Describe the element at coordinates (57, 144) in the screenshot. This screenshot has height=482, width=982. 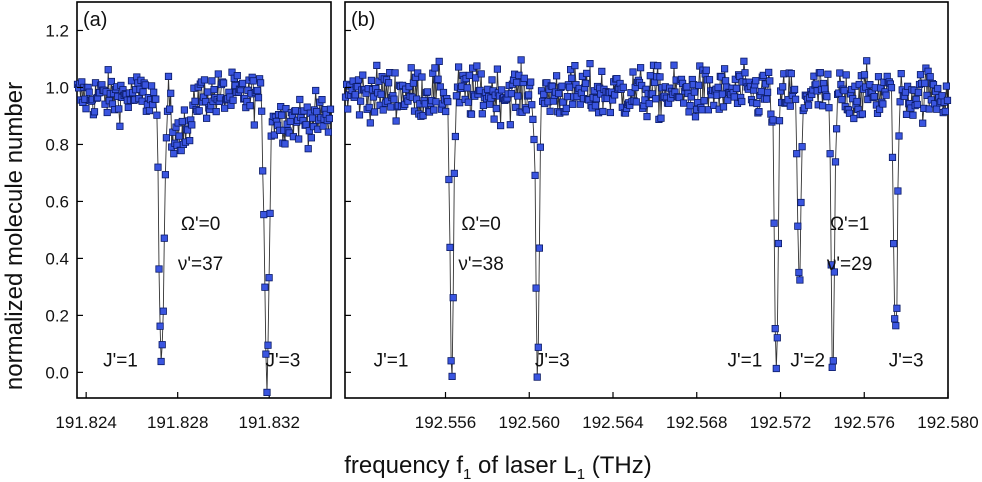
I see `y-tick-label: 0.8` at that location.